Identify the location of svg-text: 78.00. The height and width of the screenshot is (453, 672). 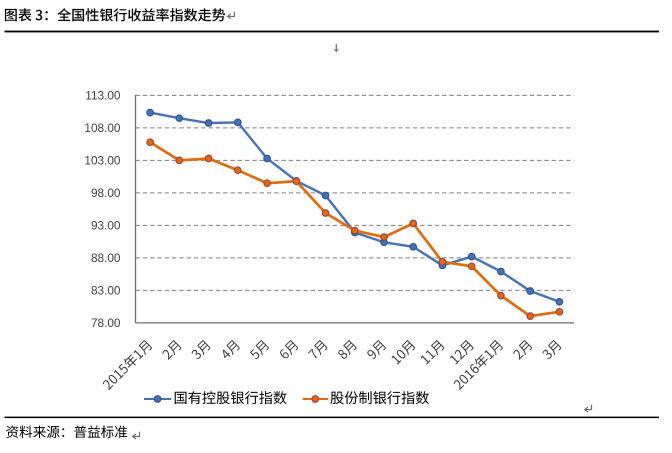
(106, 323).